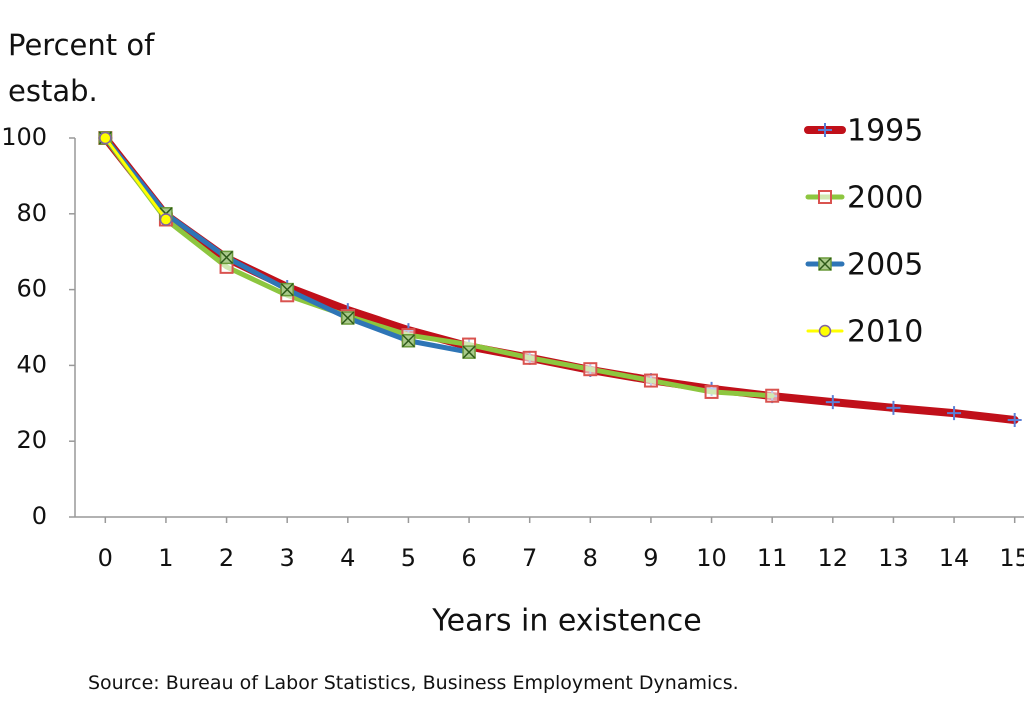 The image size is (1024, 706). What do you see at coordinates (885, 332) in the screenshot?
I see `legend-label: 2010` at bounding box center [885, 332].